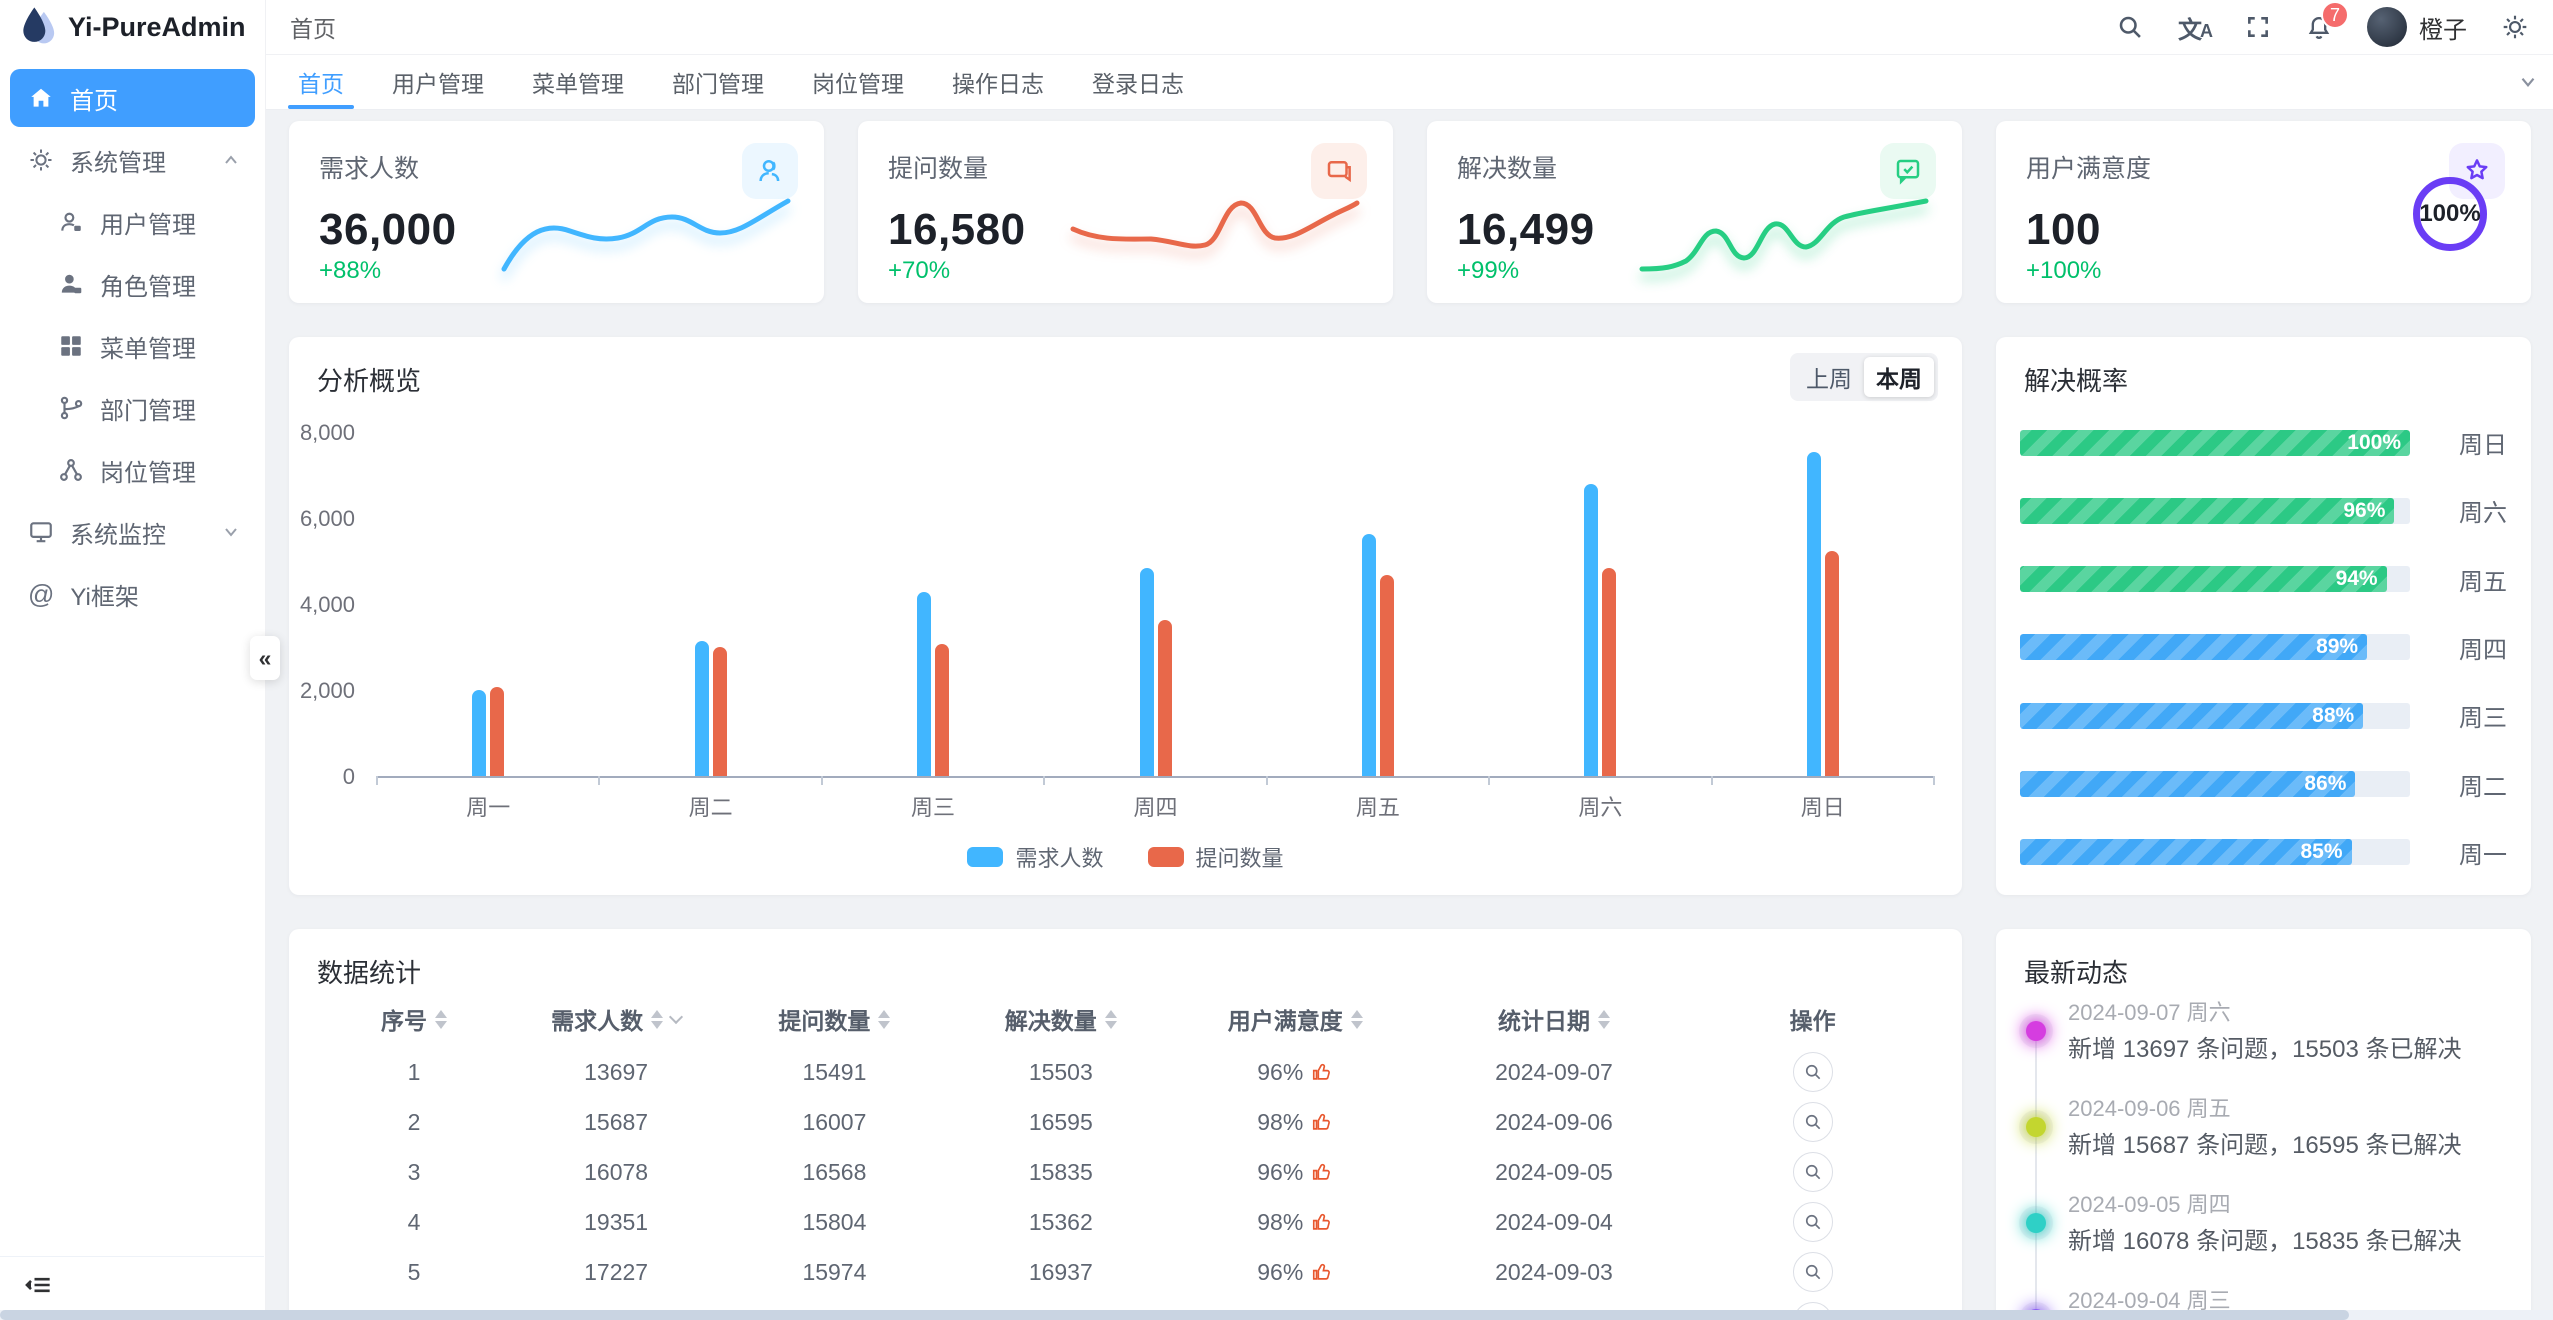 This screenshot has height=1320, width=2553. Describe the element at coordinates (1554, 1071) in the screenshot. I see `cell-date: 2024-09-07` at that location.